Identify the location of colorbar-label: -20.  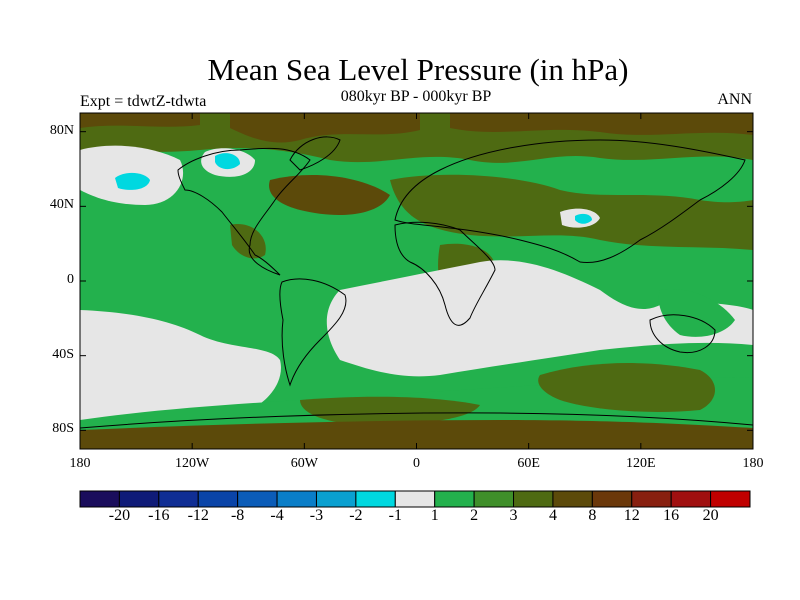
(119, 515).